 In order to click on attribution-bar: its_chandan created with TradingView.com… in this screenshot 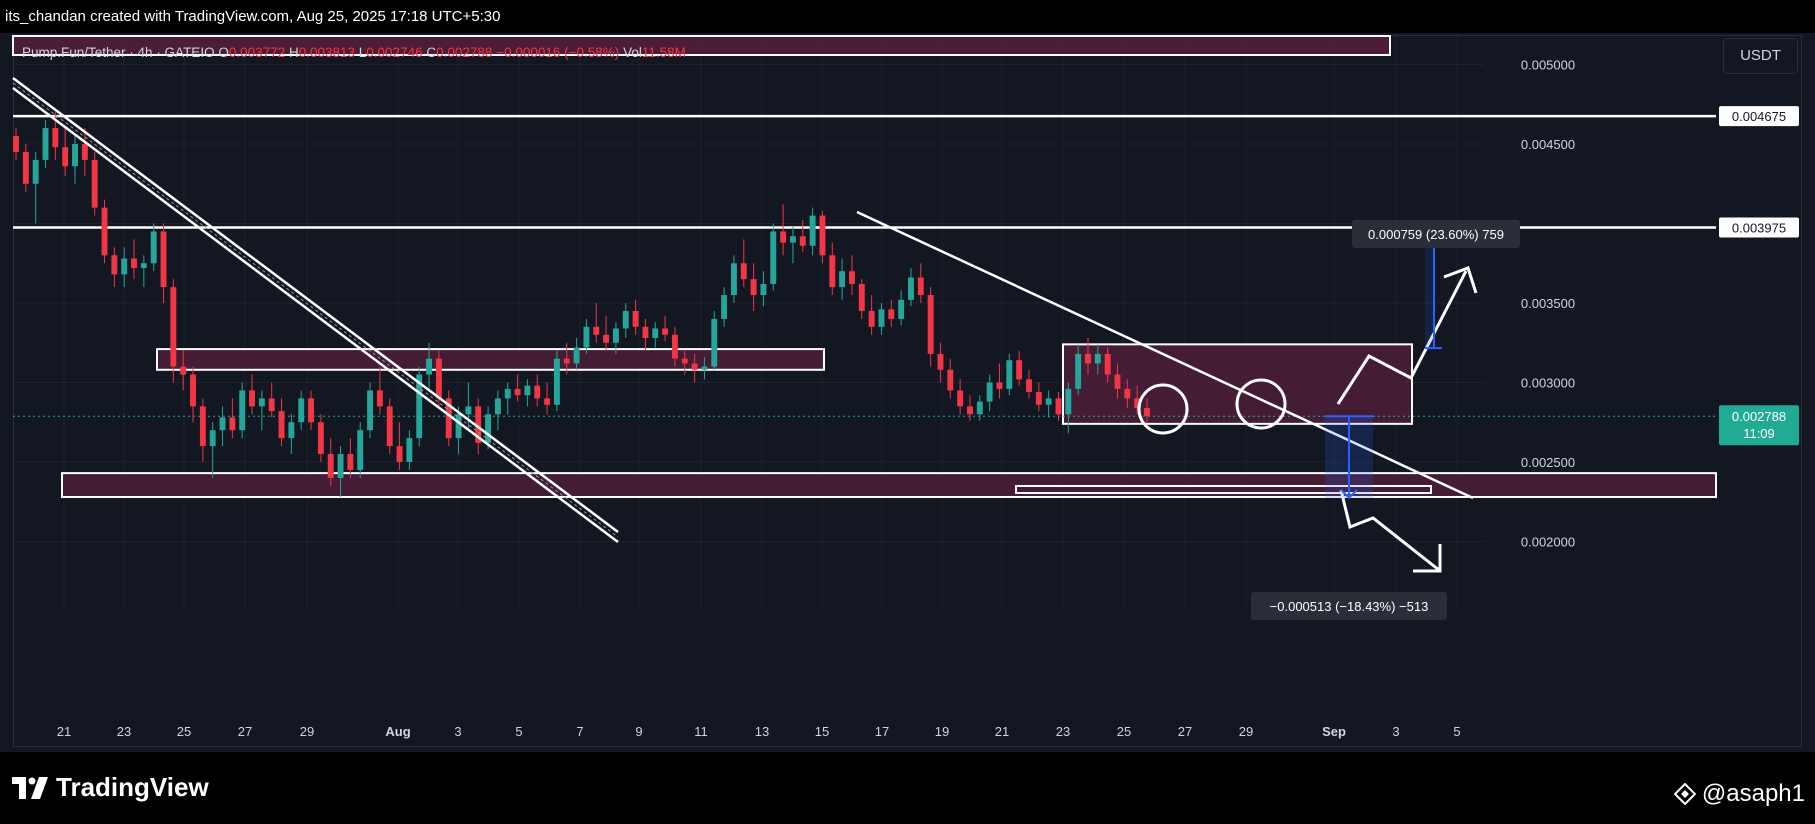, I will do `click(907, 16)`.